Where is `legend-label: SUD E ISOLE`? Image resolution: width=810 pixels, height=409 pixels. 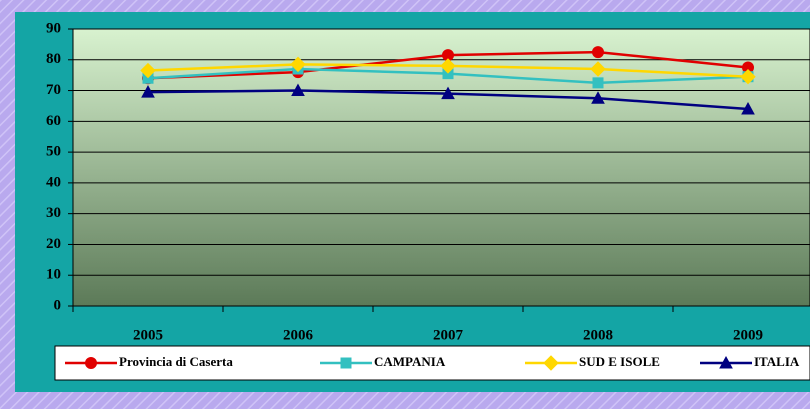
legend-label: SUD E ISOLE is located at coordinates (619, 361).